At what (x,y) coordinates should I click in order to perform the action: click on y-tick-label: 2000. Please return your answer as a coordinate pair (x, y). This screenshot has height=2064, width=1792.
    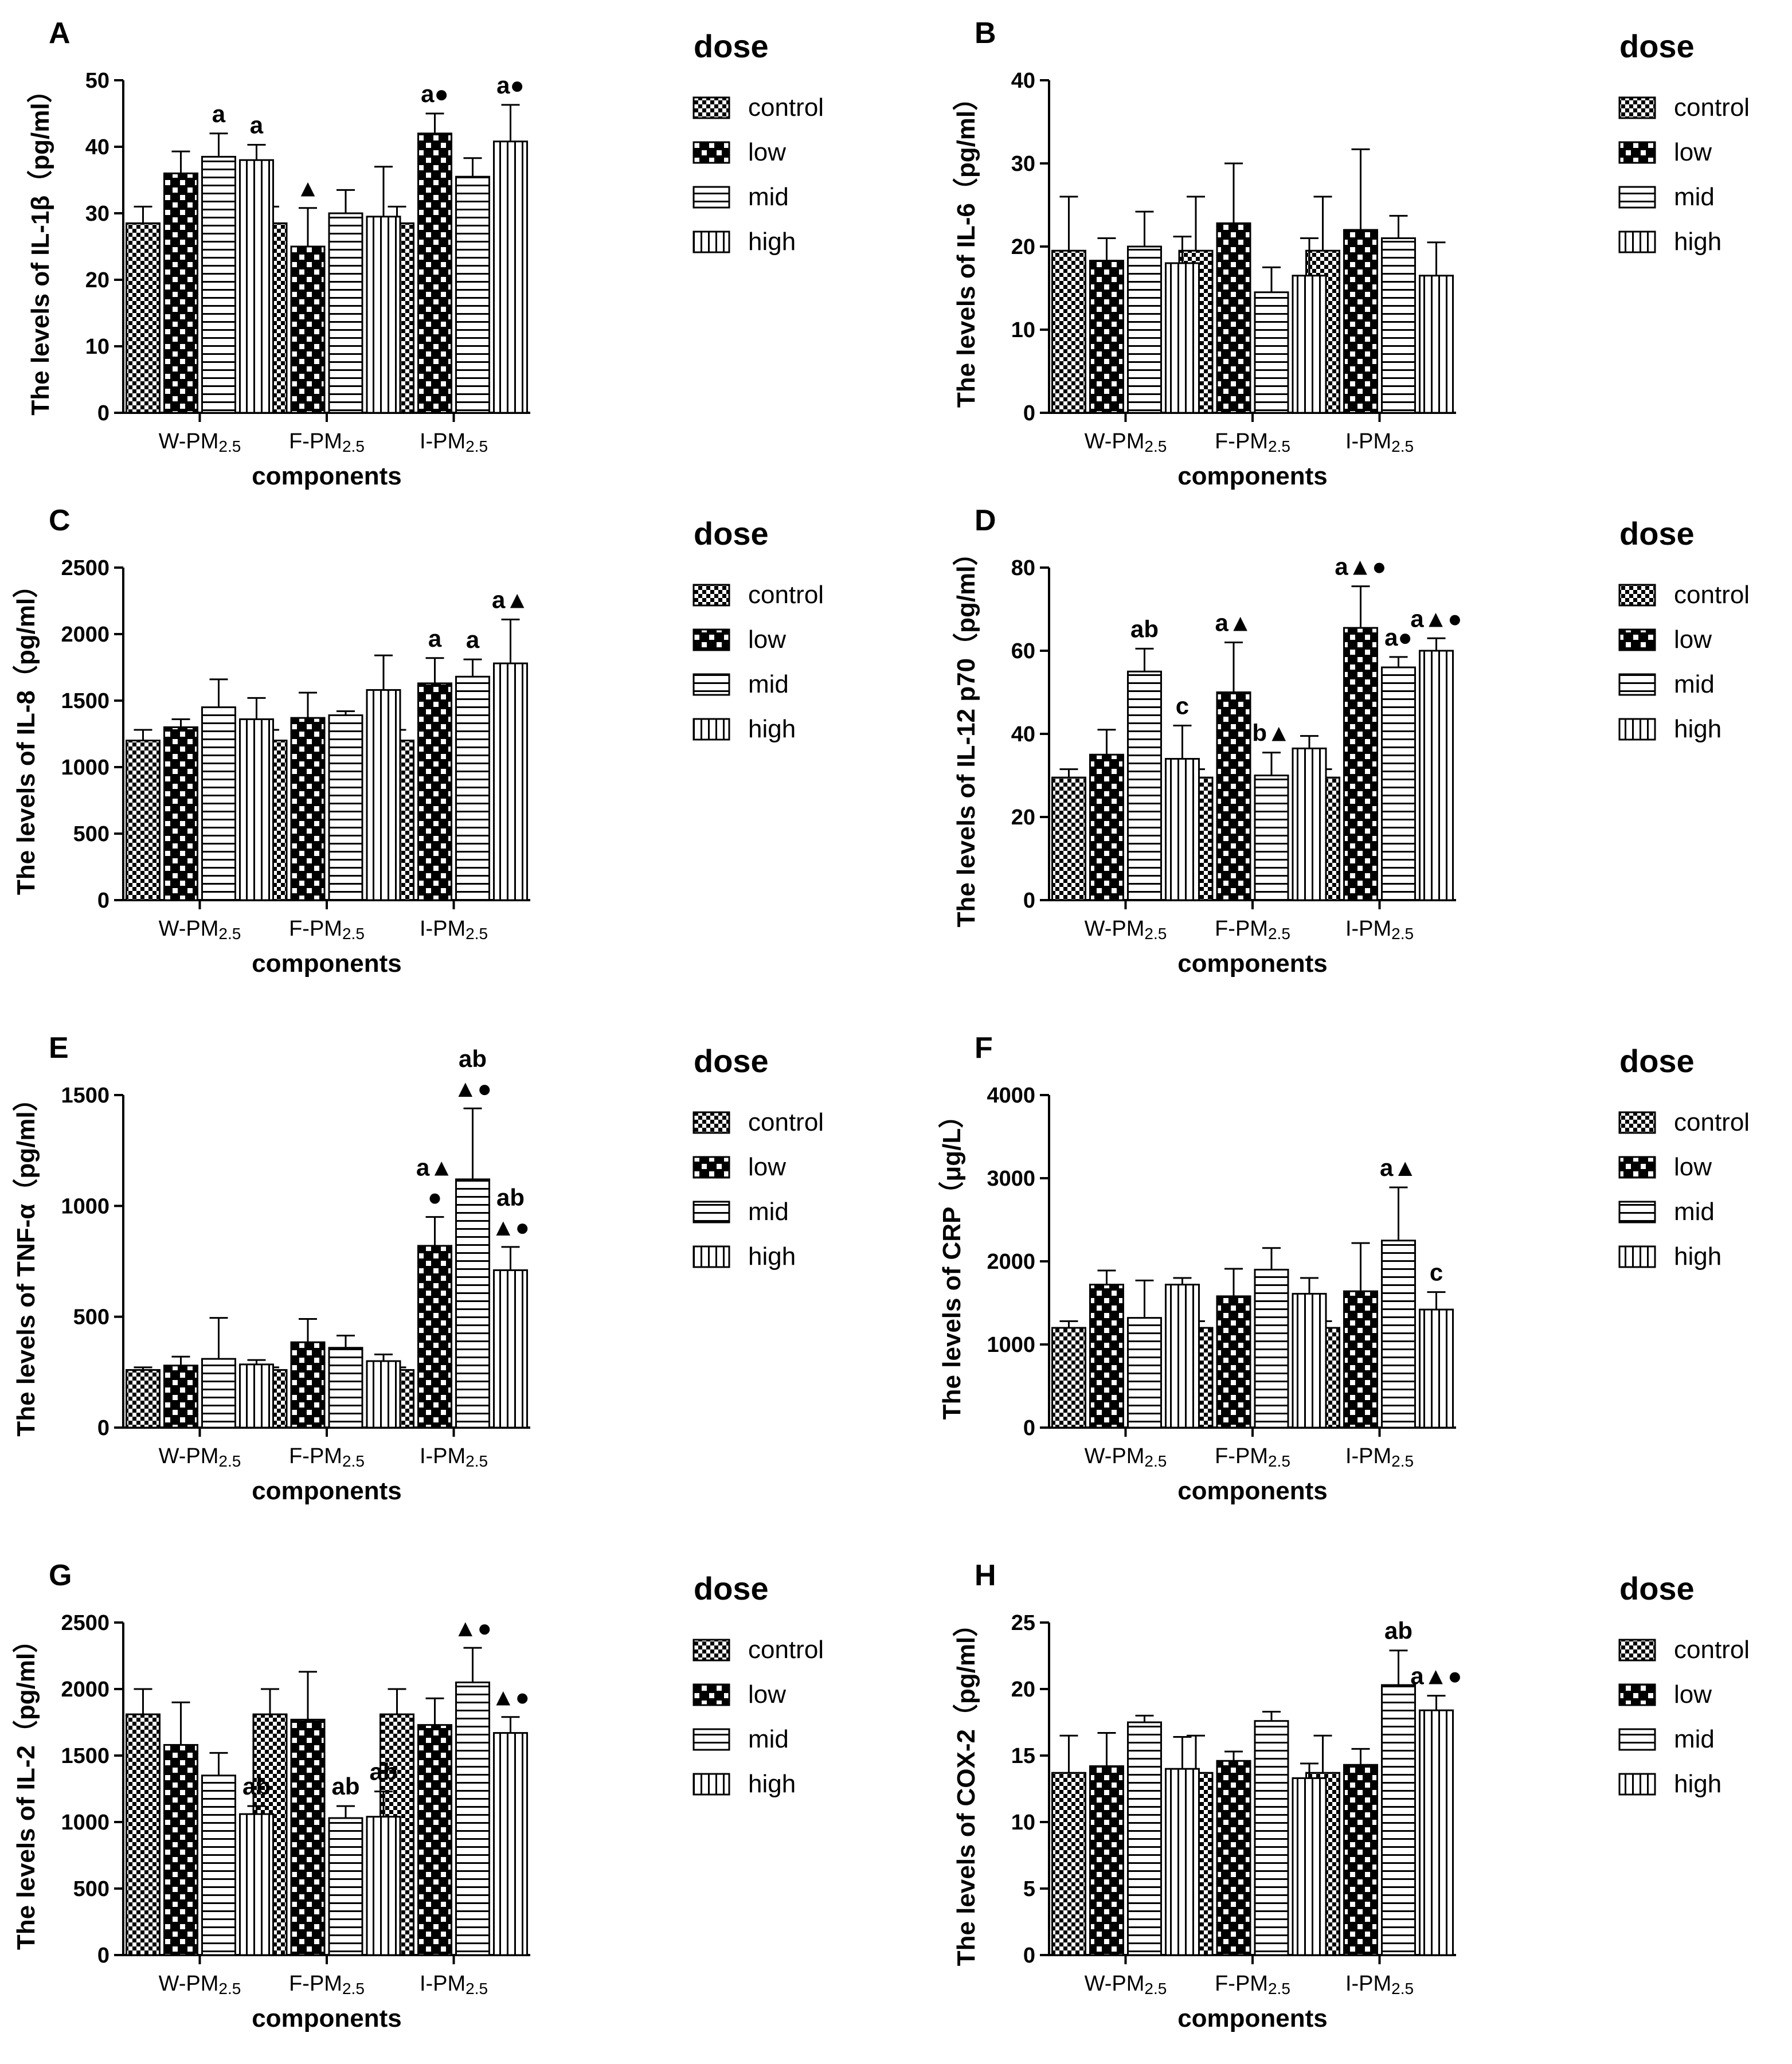
    Looking at the image, I should click on (85, 1690).